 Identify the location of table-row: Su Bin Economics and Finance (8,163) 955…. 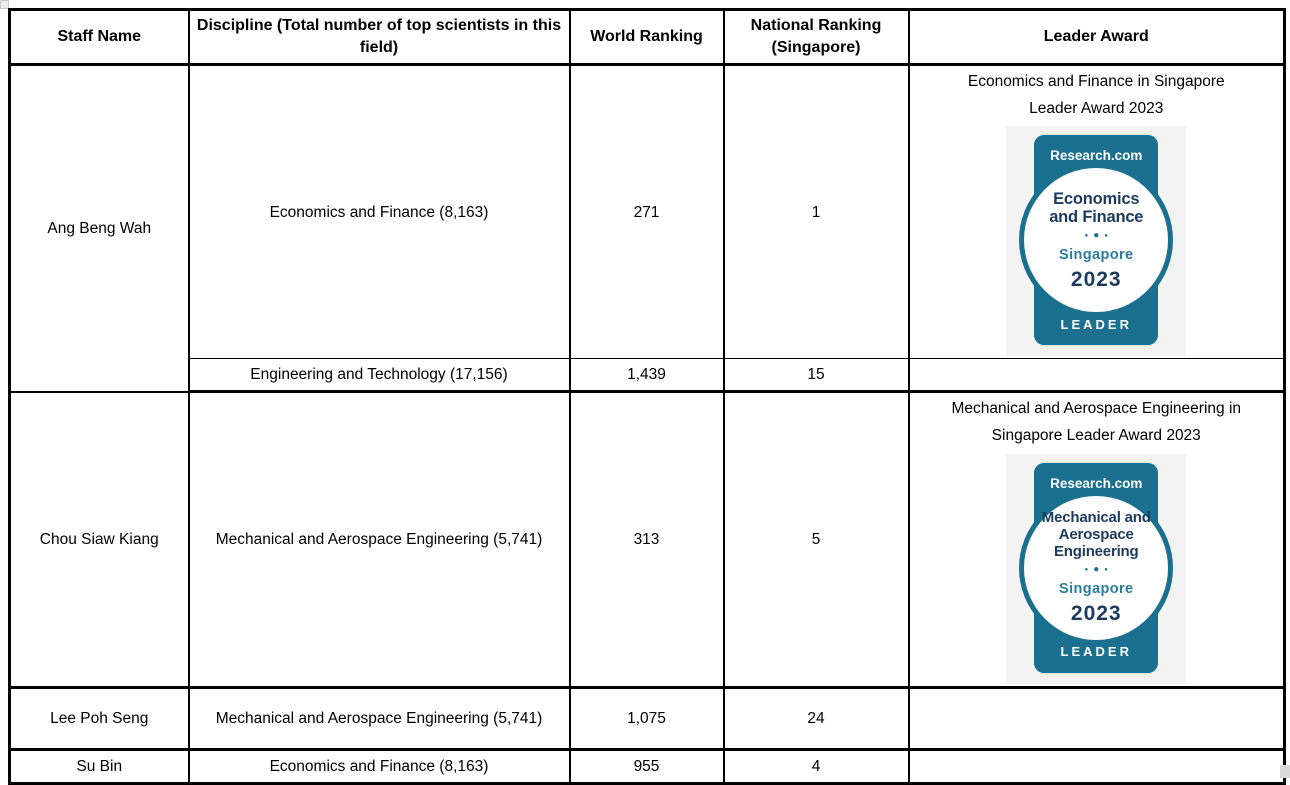
(647, 766).